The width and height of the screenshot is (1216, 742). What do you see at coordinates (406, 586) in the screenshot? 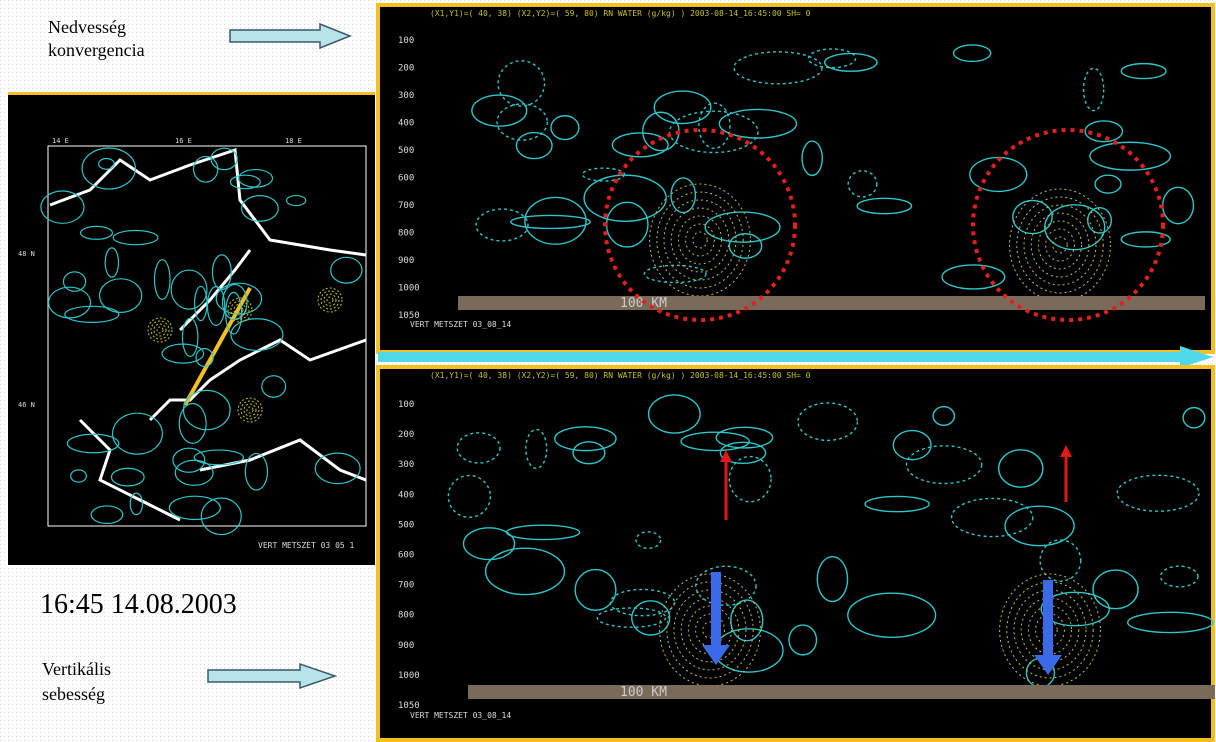
I see `pressure-label: 700` at bounding box center [406, 586].